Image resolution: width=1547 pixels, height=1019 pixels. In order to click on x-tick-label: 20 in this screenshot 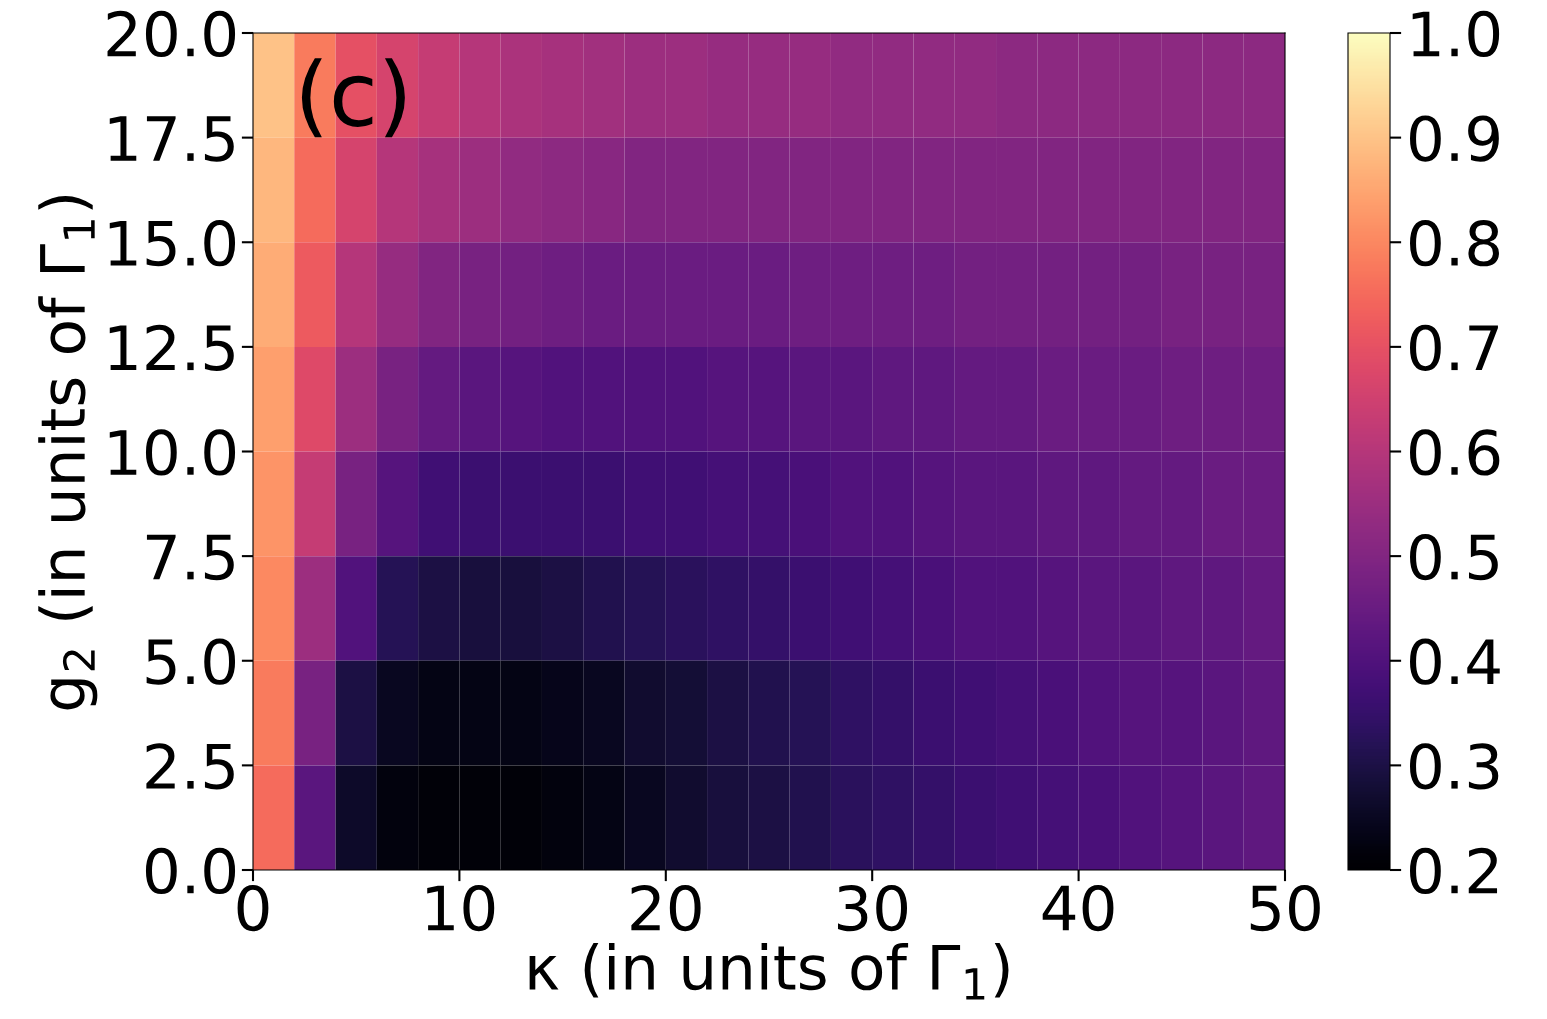, I will do `click(666, 908)`.